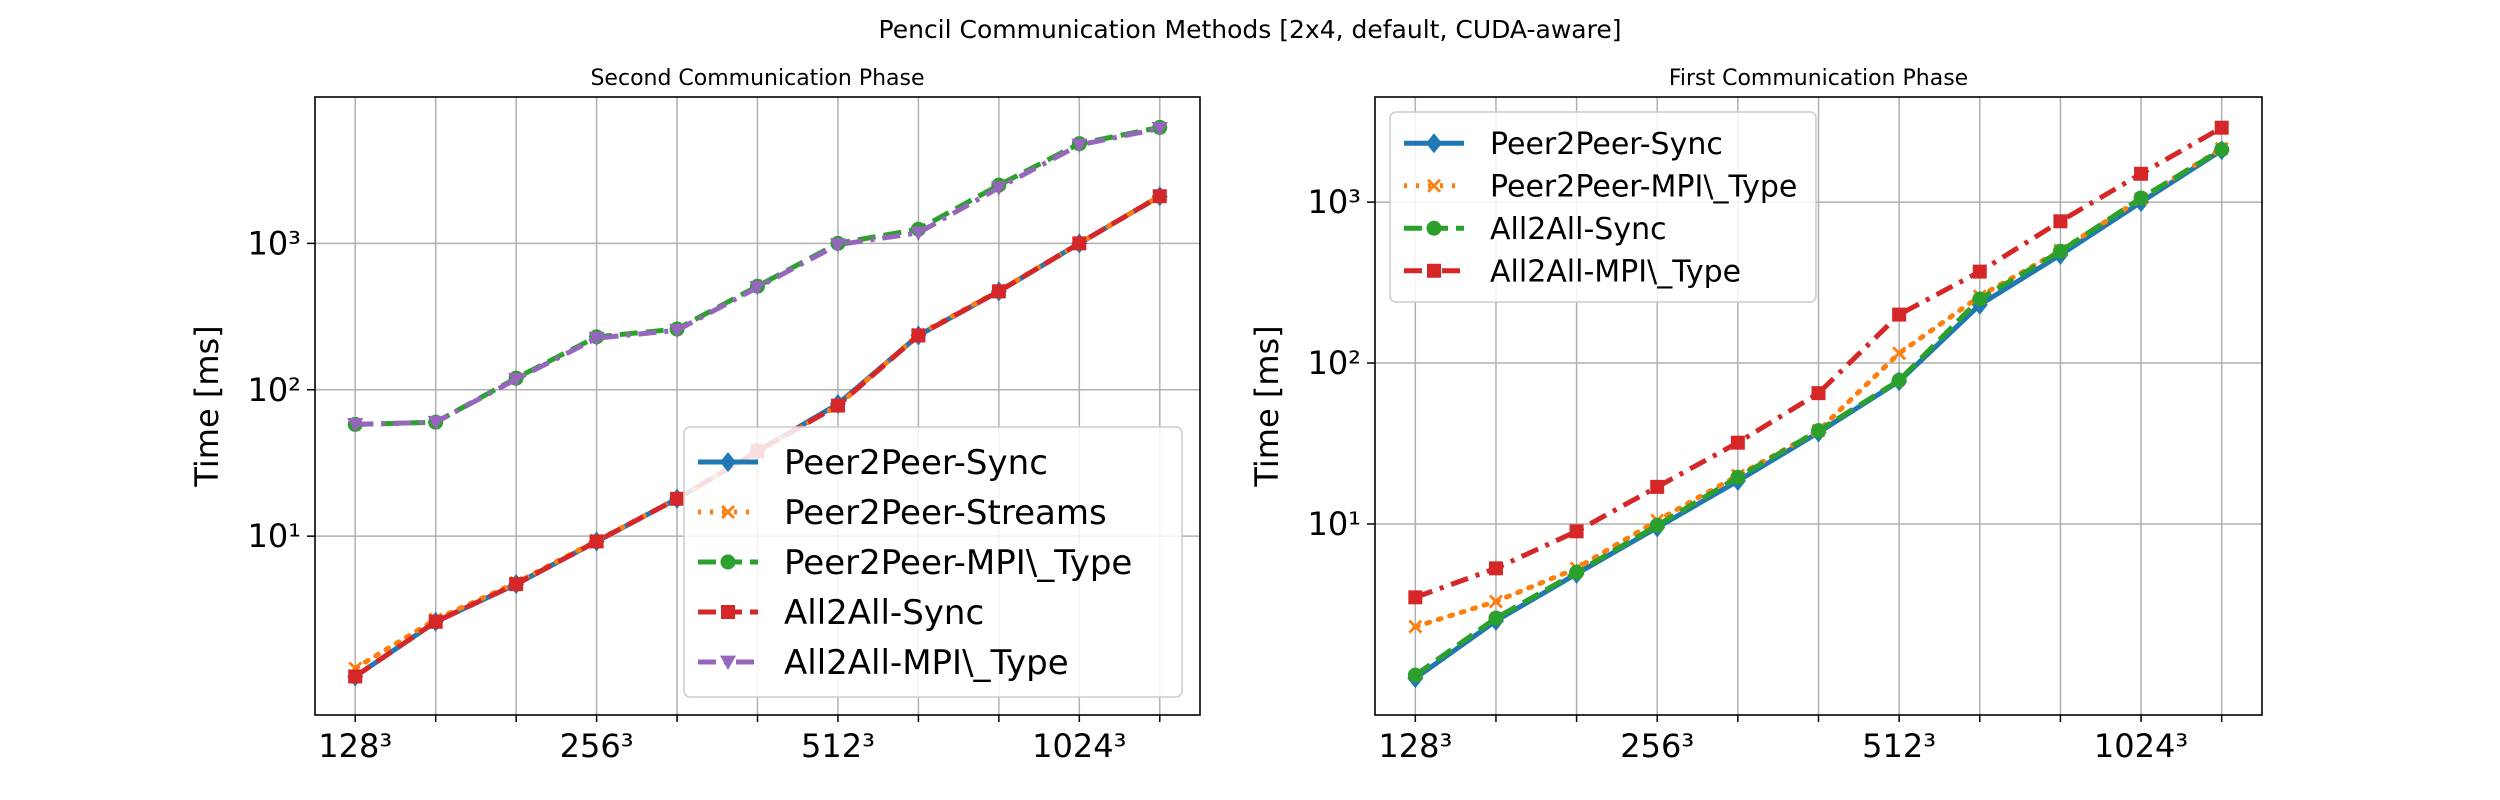  Describe the element at coordinates (757, 277) in the screenshot. I see `series-all2all-mpi-type` at that location.